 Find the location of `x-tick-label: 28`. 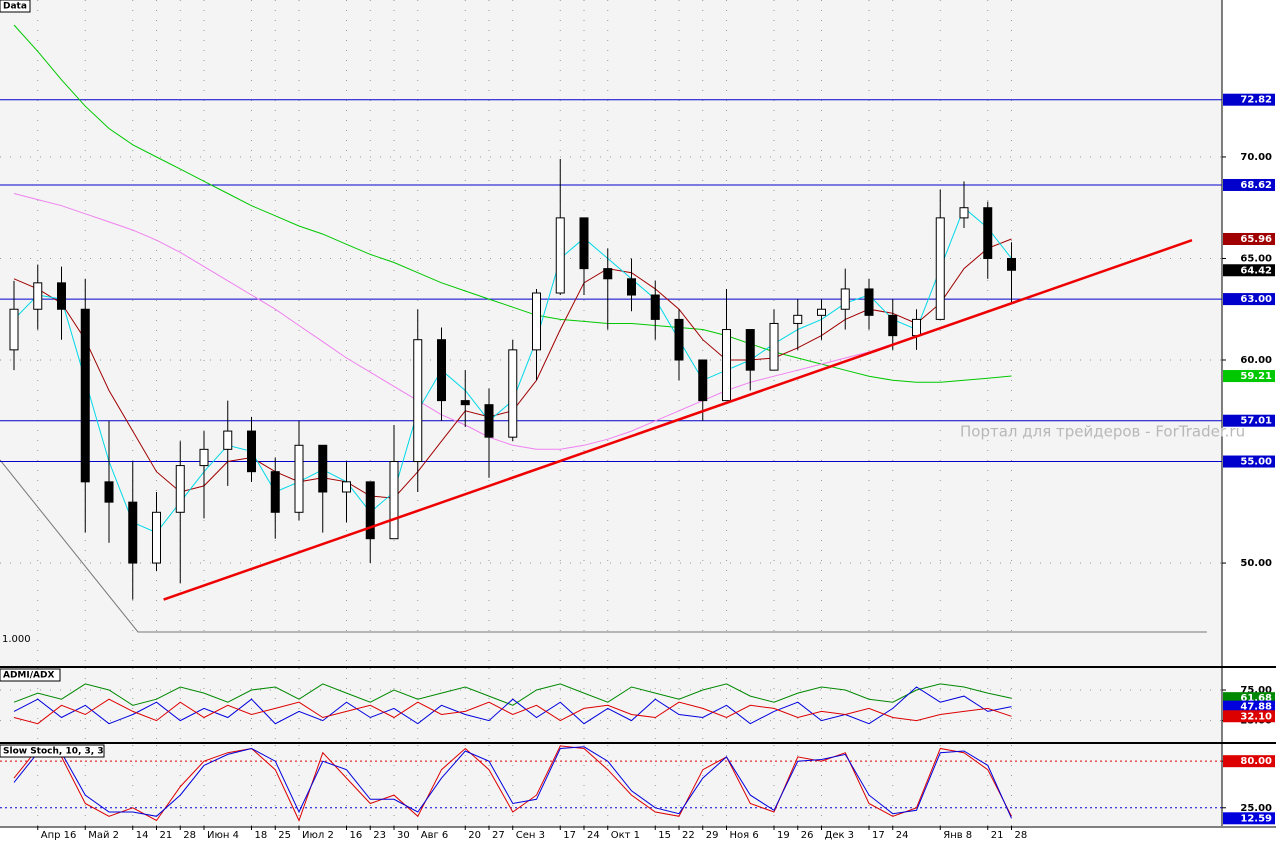

x-tick-label: 28 is located at coordinates (1021, 835).